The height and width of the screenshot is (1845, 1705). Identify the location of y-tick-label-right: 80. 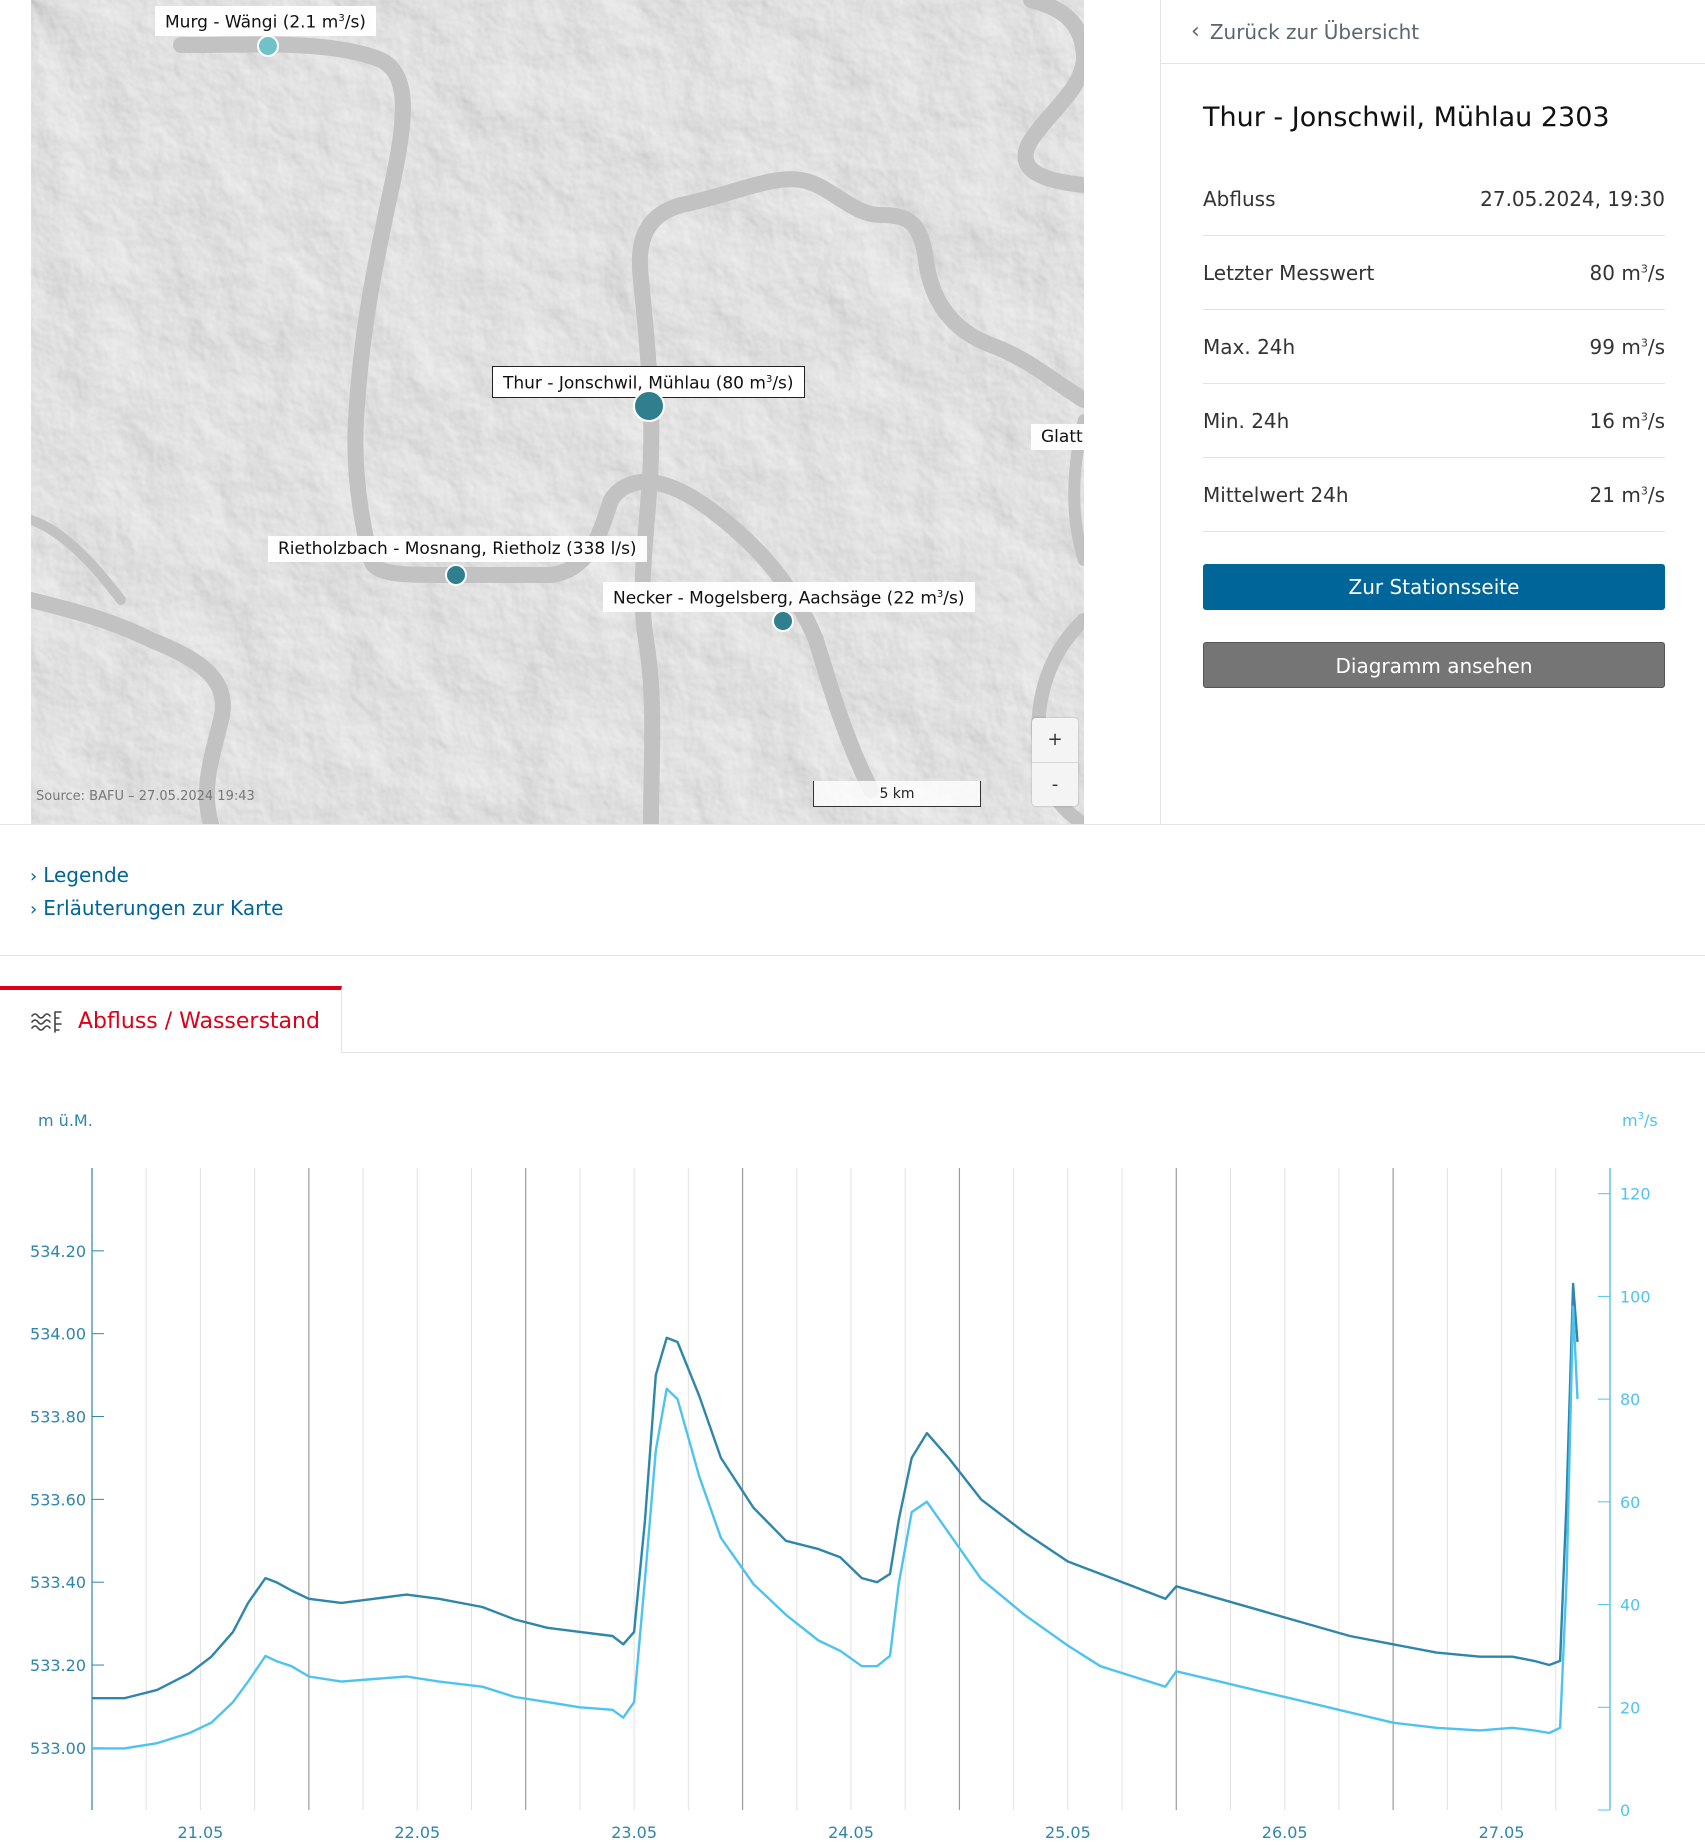
(1630, 1399).